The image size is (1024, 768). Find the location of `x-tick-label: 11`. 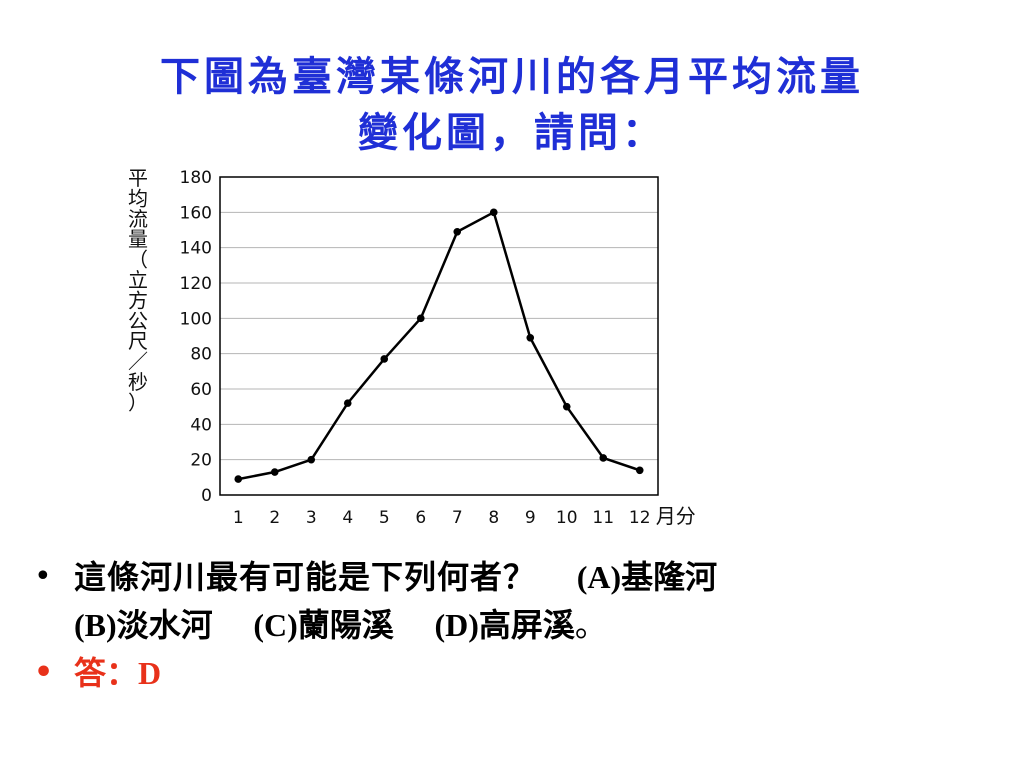

x-tick-label: 11 is located at coordinates (603, 518).